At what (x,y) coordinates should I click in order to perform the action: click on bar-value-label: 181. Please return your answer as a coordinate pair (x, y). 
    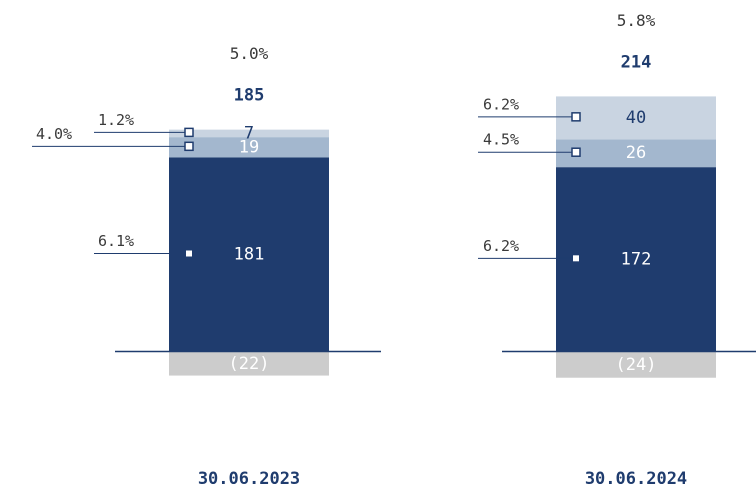
    Looking at the image, I should click on (249, 255).